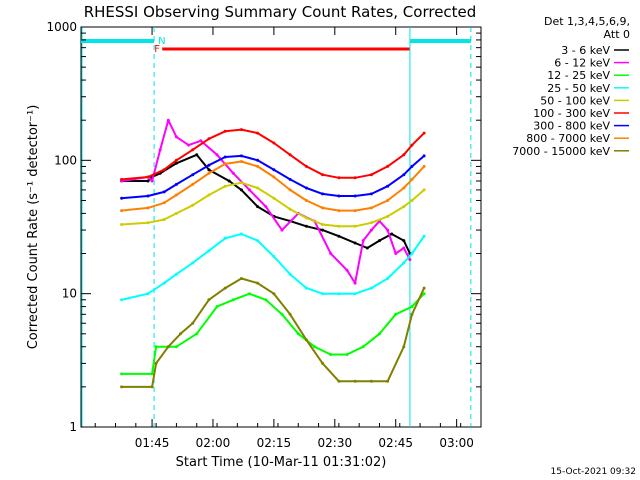 This screenshot has height=480, width=640. What do you see at coordinates (274, 443) in the screenshot?
I see `x-tick-label-2: 02:15` at bounding box center [274, 443].